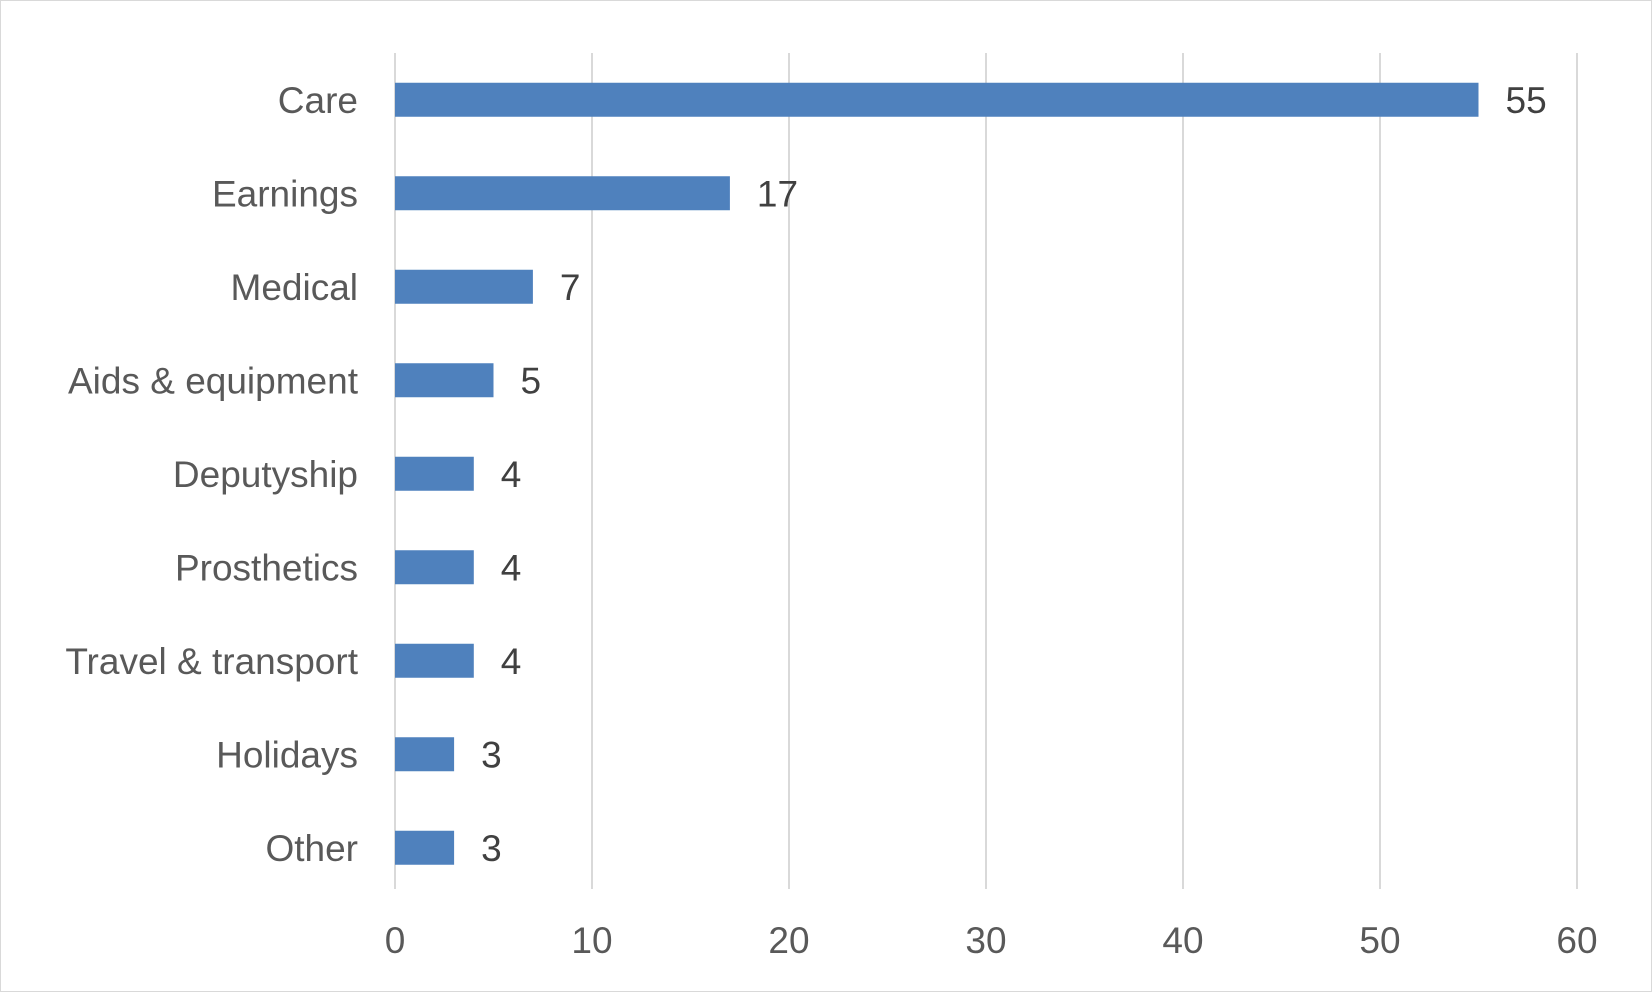 The height and width of the screenshot is (996, 1652). What do you see at coordinates (1379, 940) in the screenshot?
I see `x-tick-label: 50` at bounding box center [1379, 940].